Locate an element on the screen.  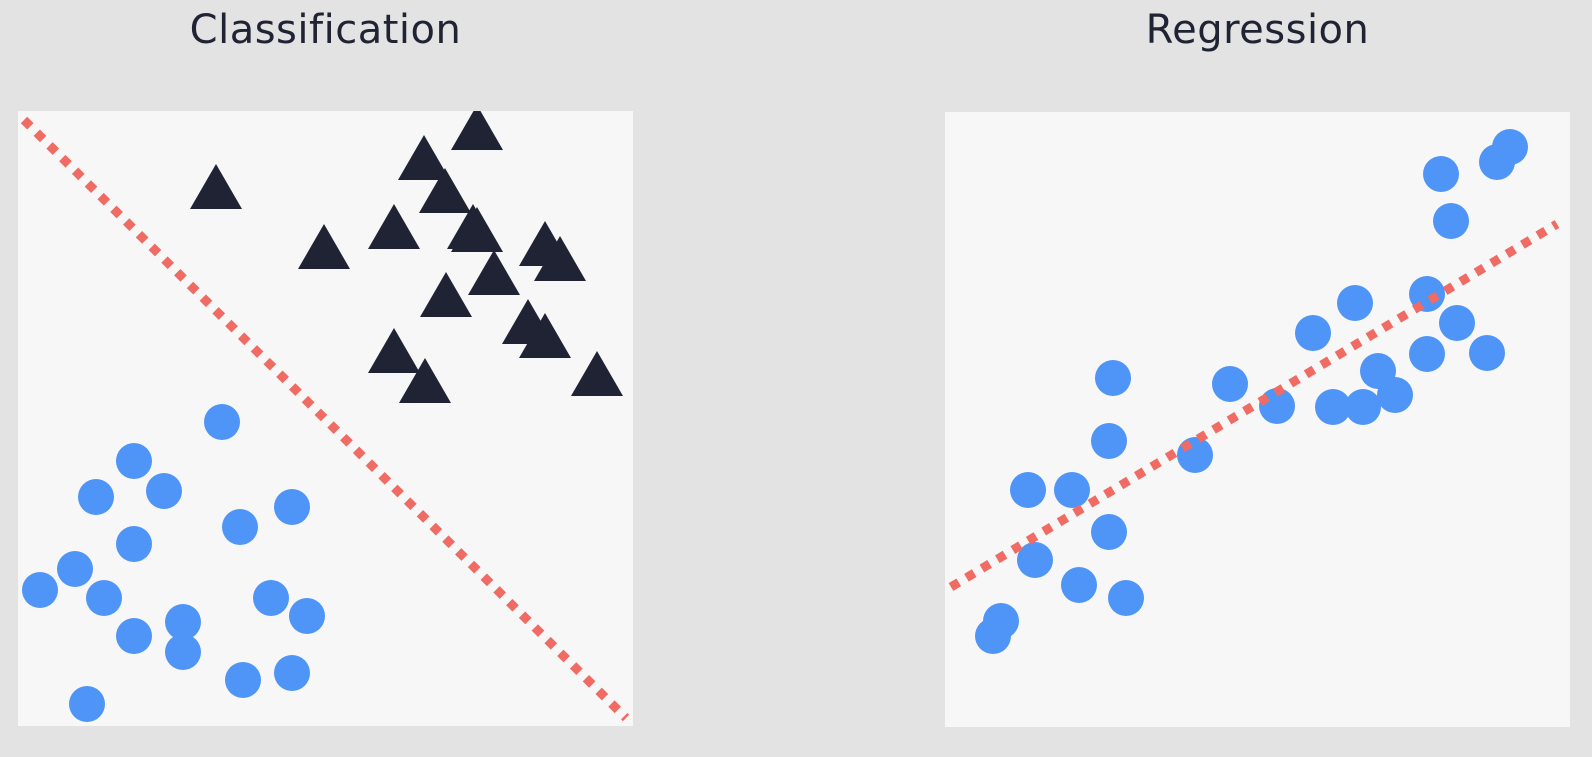
classification-title: Classification is located at coordinates (325, 30).